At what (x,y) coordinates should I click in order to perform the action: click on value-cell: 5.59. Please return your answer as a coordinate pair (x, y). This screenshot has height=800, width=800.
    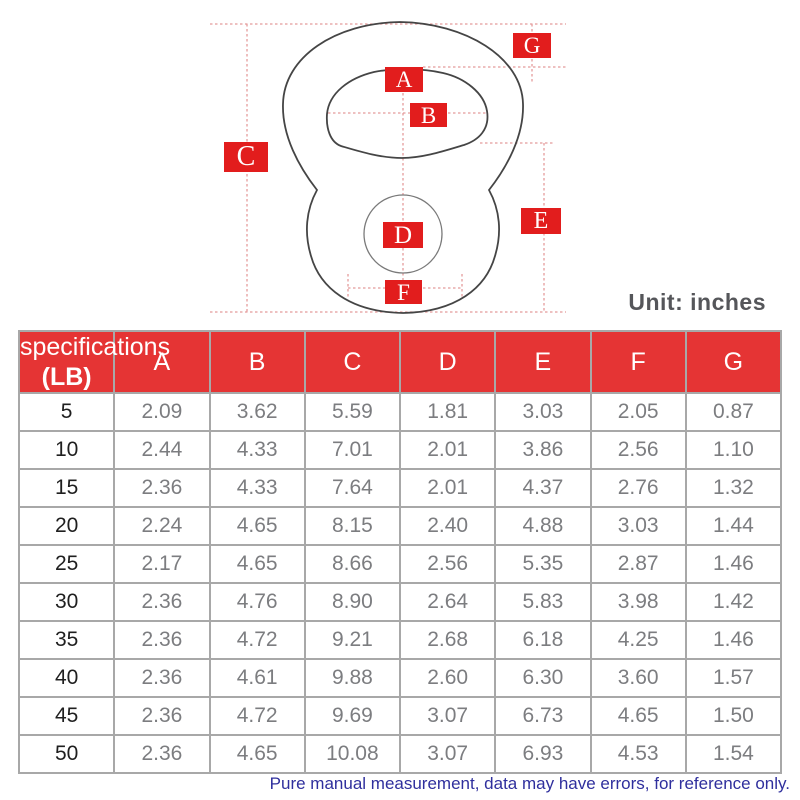
    Looking at the image, I should click on (352, 412).